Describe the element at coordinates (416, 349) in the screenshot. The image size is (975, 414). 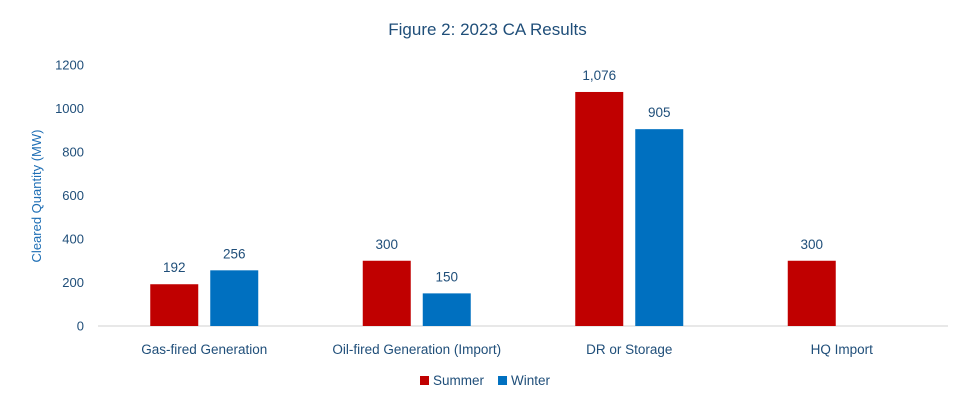
I see `category-label: Oil-fired Generation (Import)` at that location.